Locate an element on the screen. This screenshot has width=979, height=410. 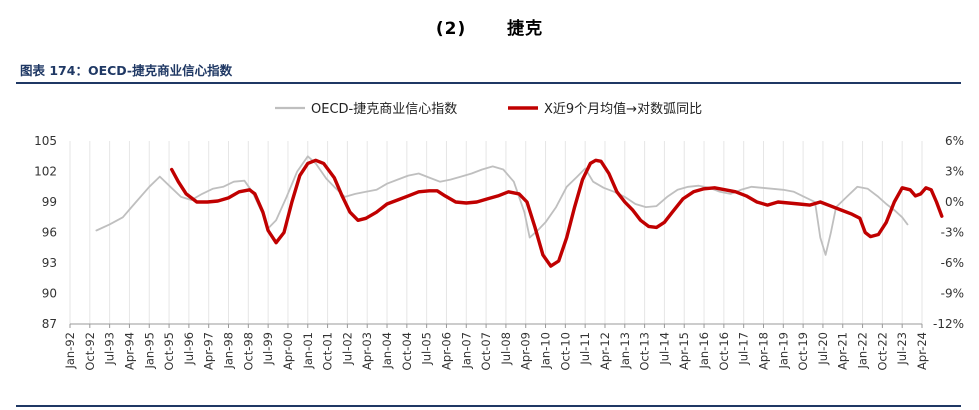
y-right-tick-label: 0% is located at coordinates (954, 202).